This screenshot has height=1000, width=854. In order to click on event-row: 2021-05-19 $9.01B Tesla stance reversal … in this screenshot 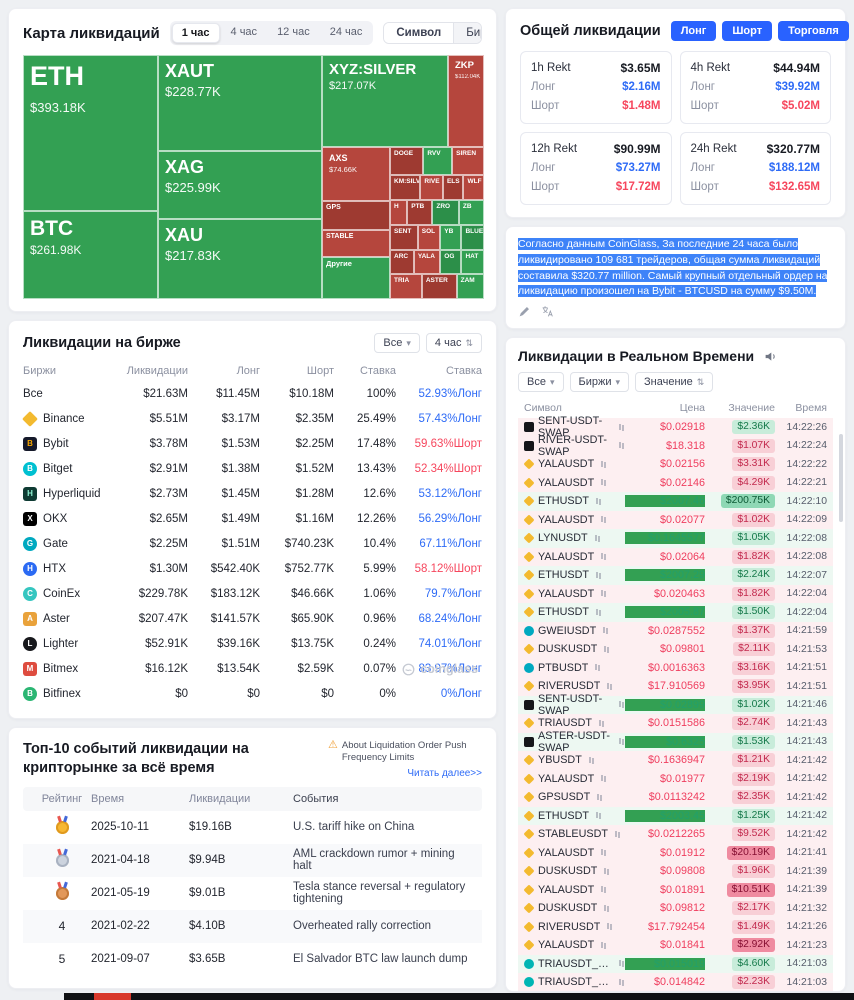, I will do `click(252, 893)`.